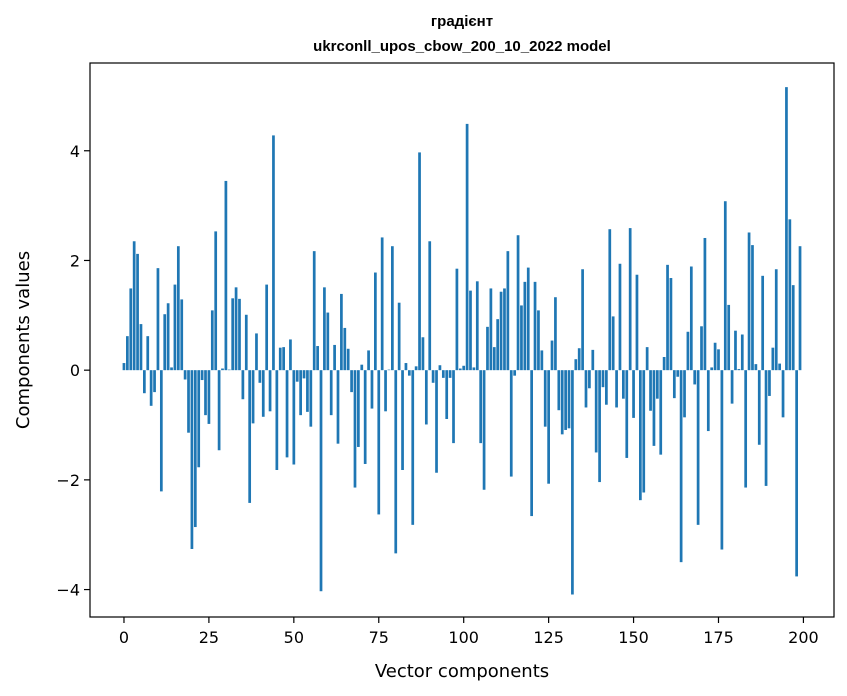 This screenshot has height=696, width=847. Describe the element at coordinates (68, 590) in the screenshot. I see `y-tick-label: −4` at that location.